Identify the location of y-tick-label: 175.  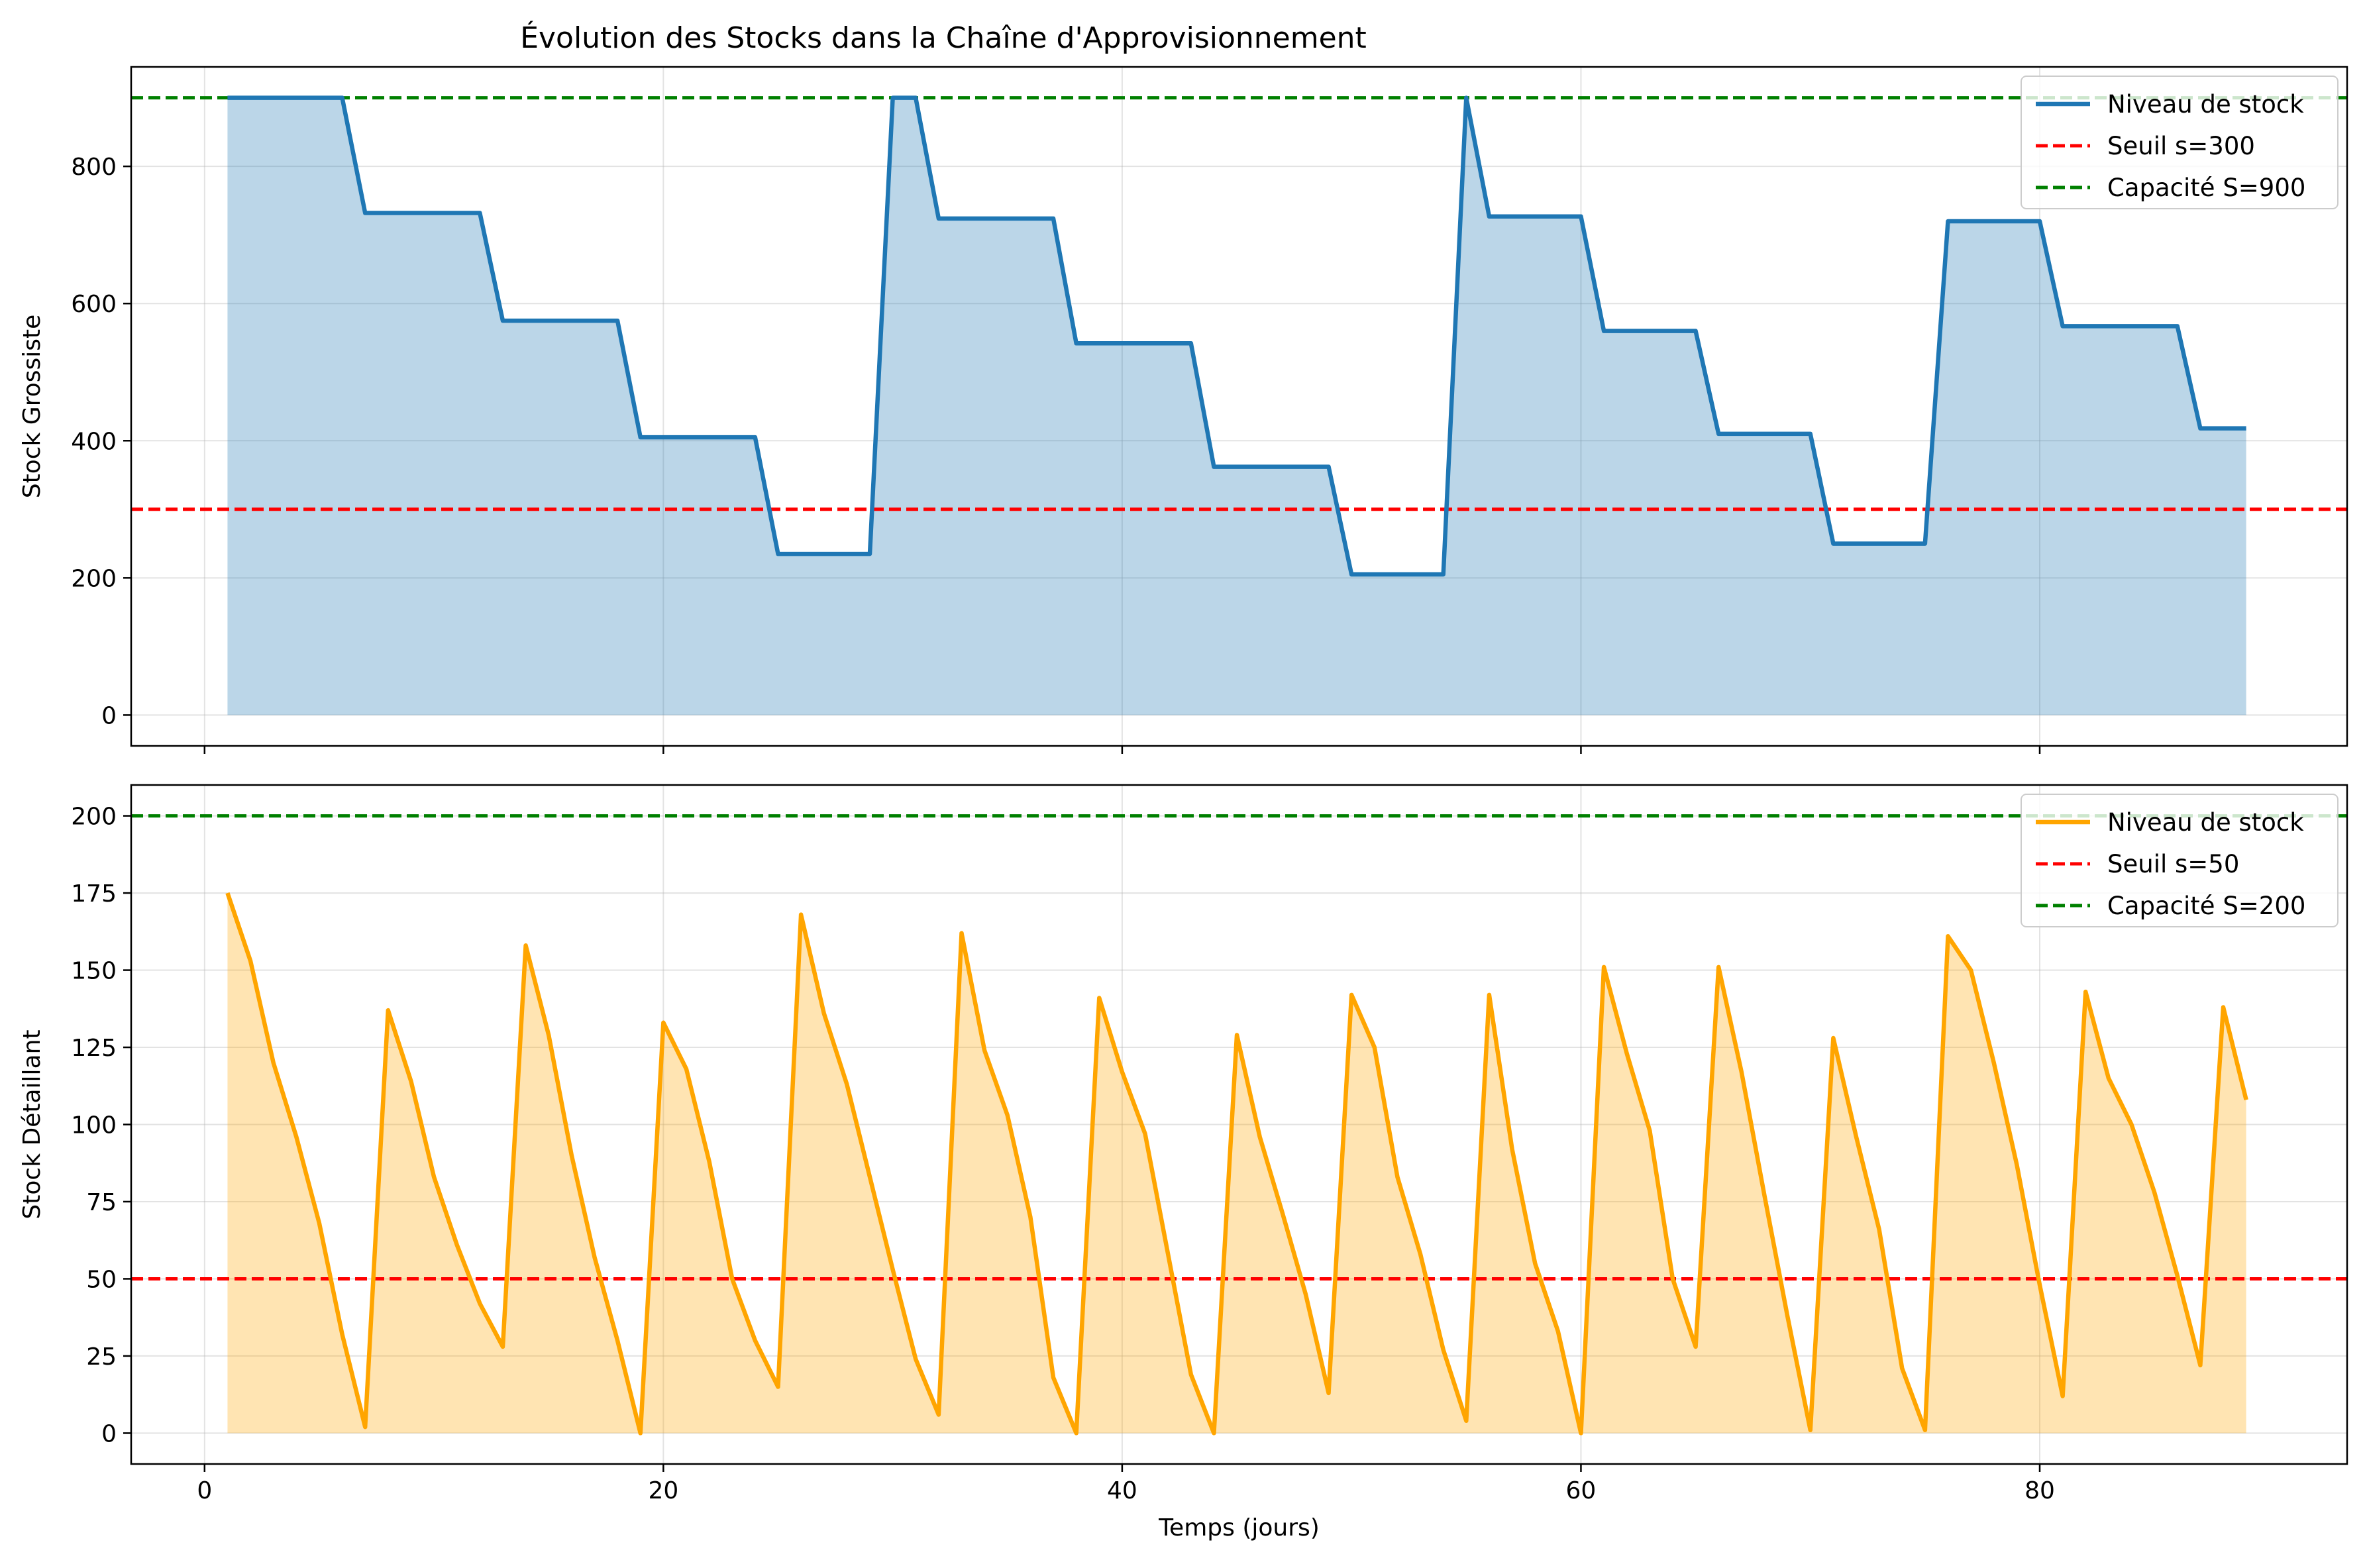
(94, 894).